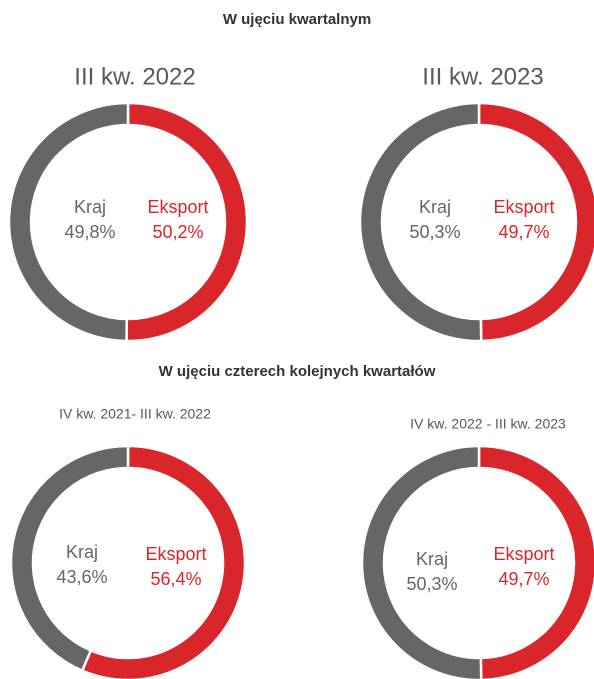 This screenshot has height=679, width=594. I want to click on section-heading: W ujęciu kwartalnym, so click(297, 19).